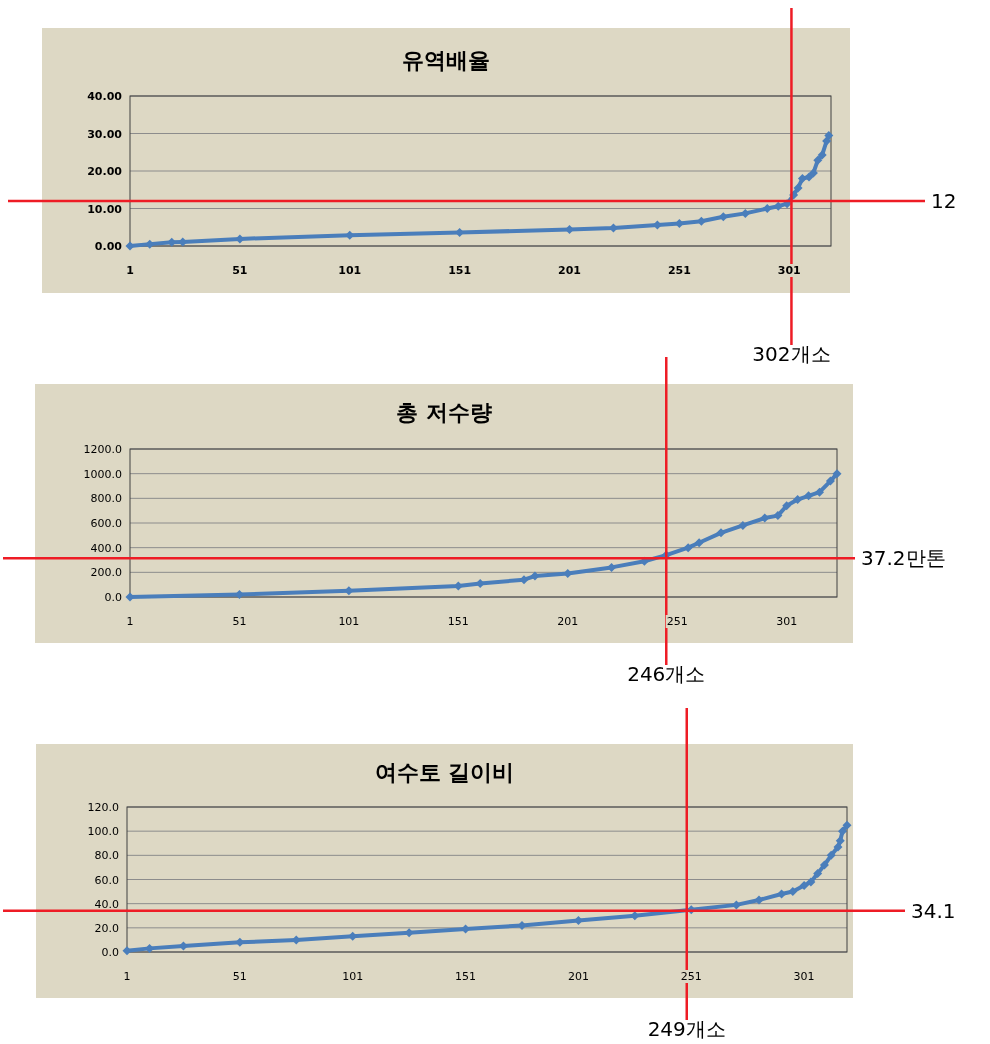 The image size is (990, 1044). What do you see at coordinates (102, 449) in the screenshot?
I see `y-tick-label: 1200.0` at bounding box center [102, 449].